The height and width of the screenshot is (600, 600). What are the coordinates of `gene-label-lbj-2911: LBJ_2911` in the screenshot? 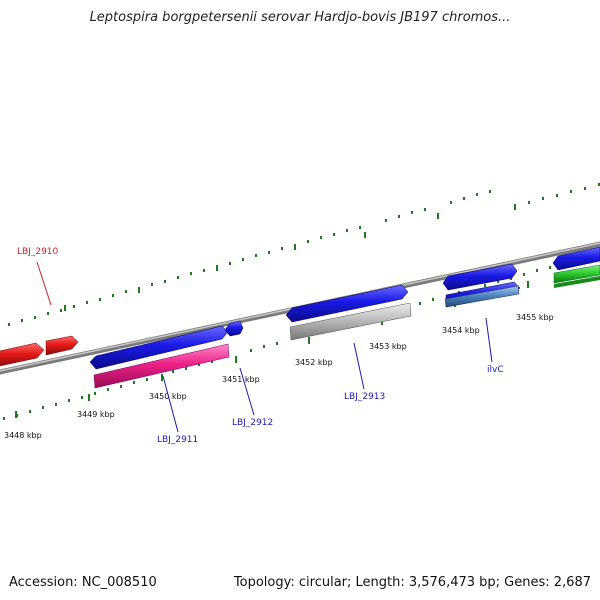 It's located at (177, 440).